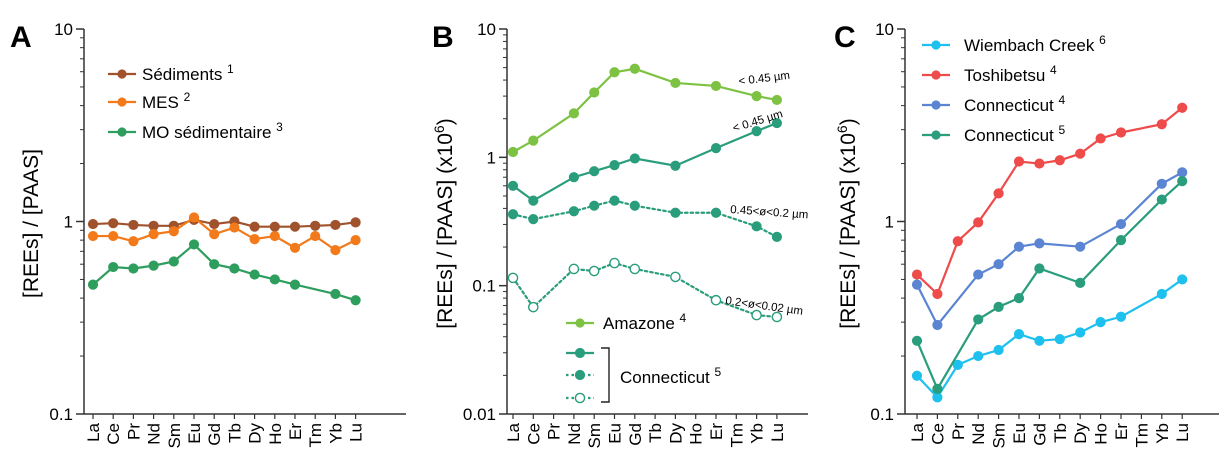 The width and height of the screenshot is (1219, 452). What do you see at coordinates (491, 157) in the screenshot?
I see `y-tick-label: 1` at bounding box center [491, 157].